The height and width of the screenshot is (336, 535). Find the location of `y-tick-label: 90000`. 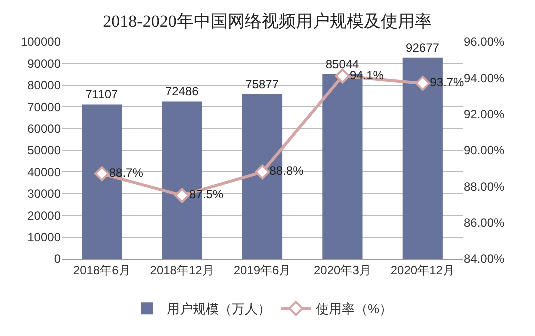

y-tick-label: 90000 is located at coordinates (45, 63).